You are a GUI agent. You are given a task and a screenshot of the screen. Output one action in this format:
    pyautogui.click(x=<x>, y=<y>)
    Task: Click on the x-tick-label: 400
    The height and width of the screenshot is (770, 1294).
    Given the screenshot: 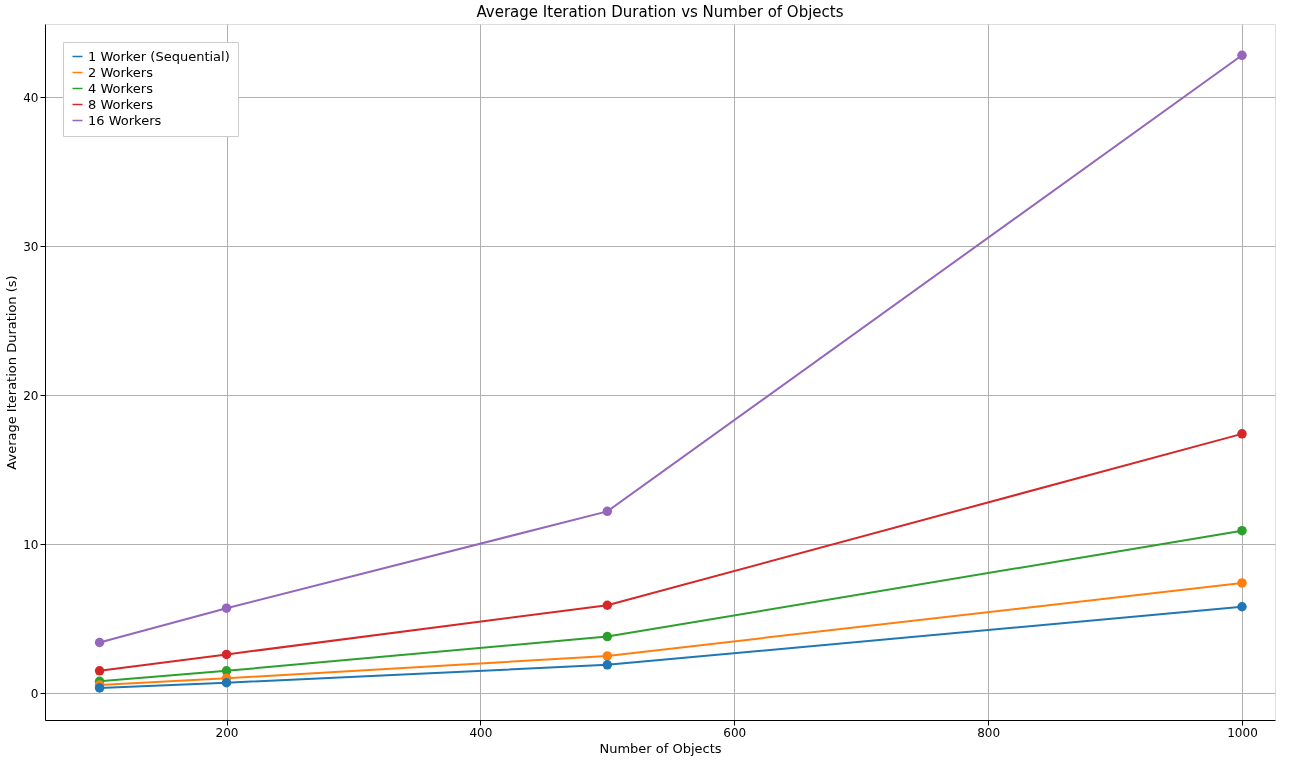 What is the action you would take?
    pyautogui.click(x=481, y=732)
    